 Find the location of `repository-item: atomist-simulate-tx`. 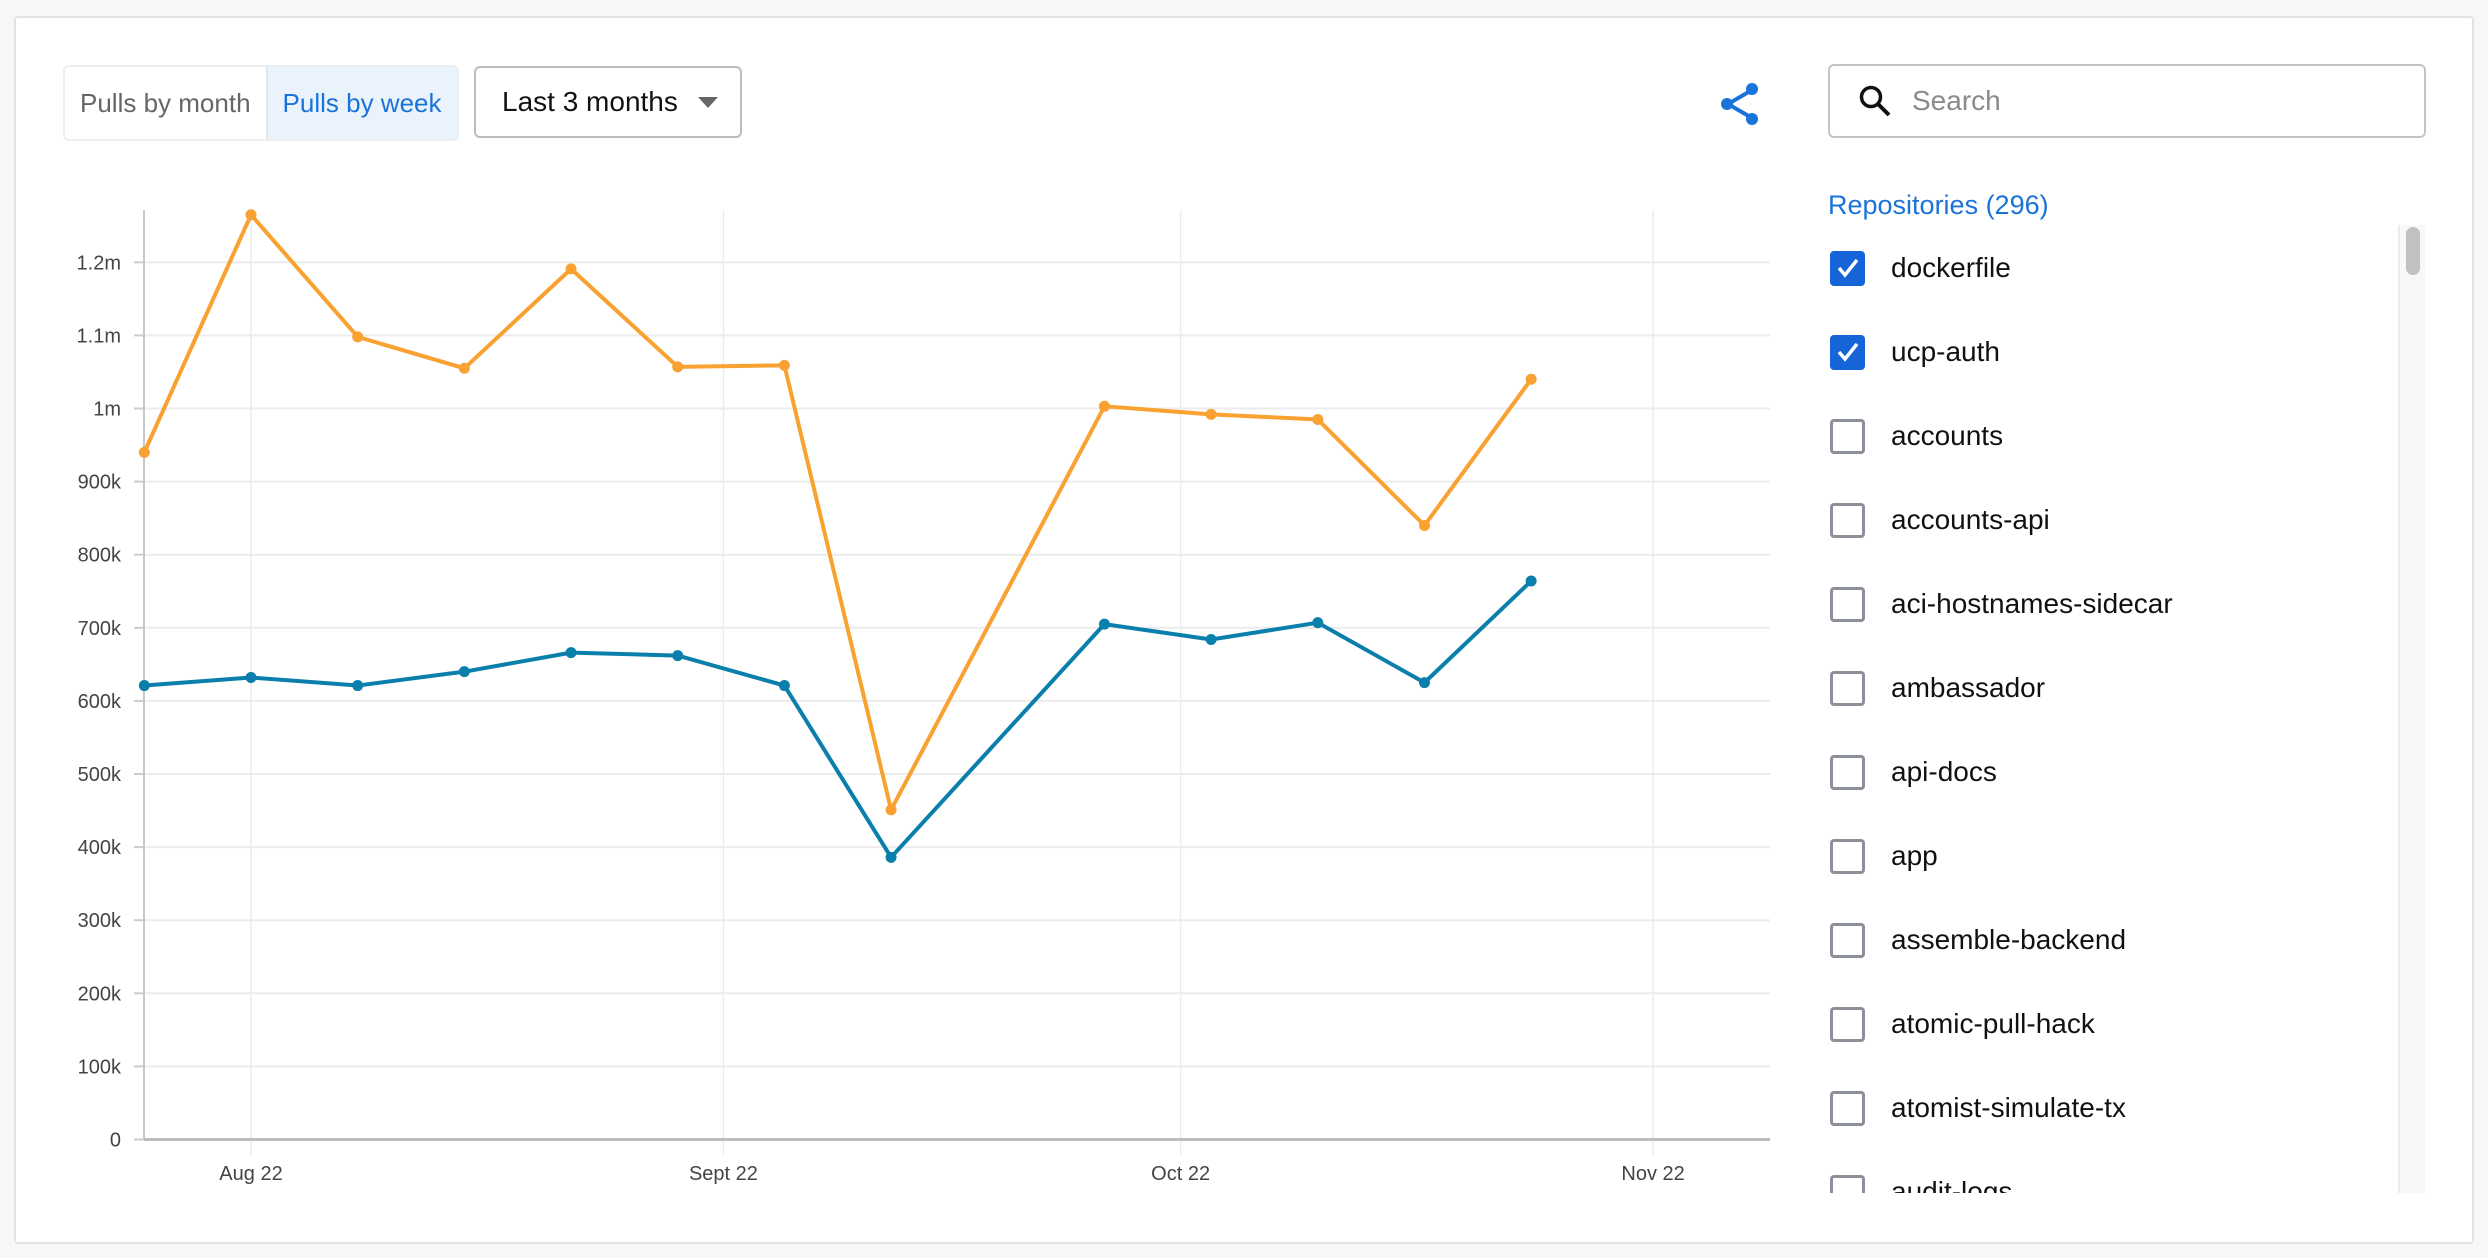

repository-item: atomist-simulate-tx is located at coordinates (2113, 1108).